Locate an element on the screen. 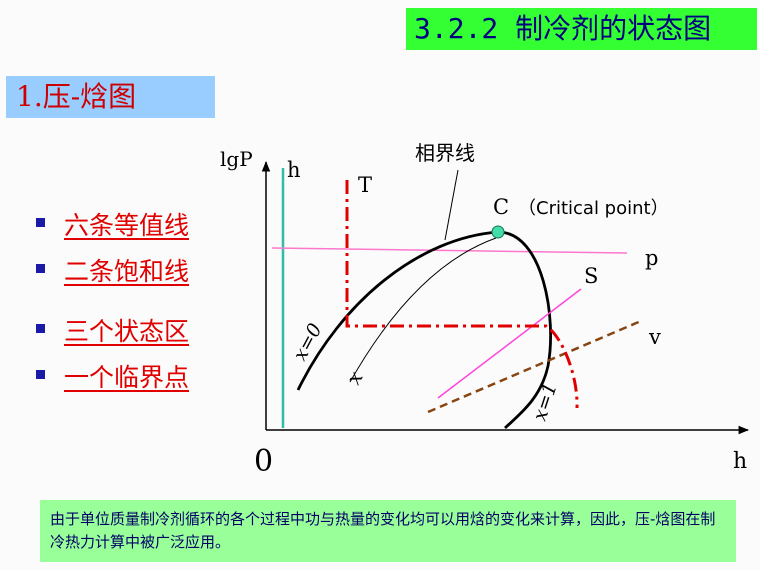 The image size is (760, 570). isobar-line is located at coordinates (449, 250).